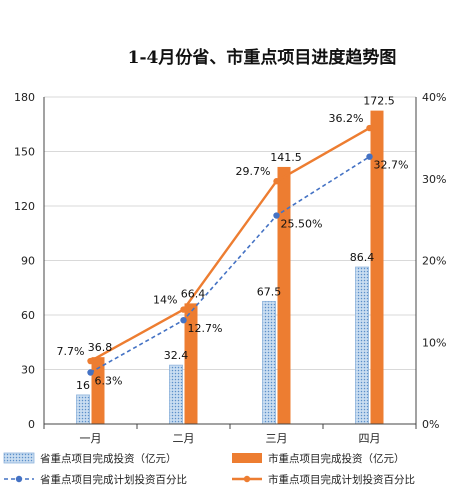 This screenshot has height=502, width=458. What do you see at coordinates (277, 438) in the screenshot?
I see `x-tick-label: 三月` at bounding box center [277, 438].